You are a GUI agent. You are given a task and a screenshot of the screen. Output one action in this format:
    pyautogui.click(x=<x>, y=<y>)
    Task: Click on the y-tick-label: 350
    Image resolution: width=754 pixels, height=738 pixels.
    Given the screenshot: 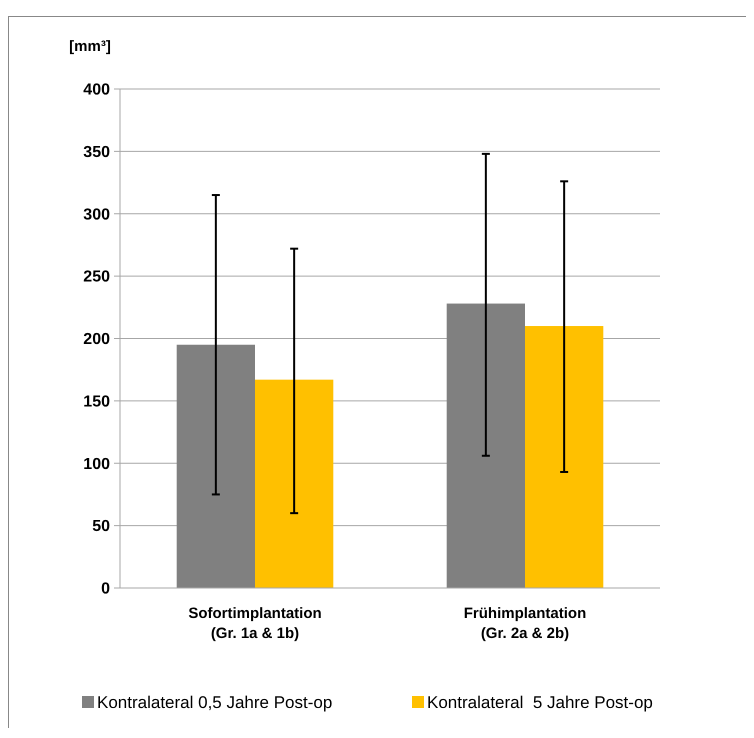 What is the action you would take?
    pyautogui.click(x=96, y=152)
    